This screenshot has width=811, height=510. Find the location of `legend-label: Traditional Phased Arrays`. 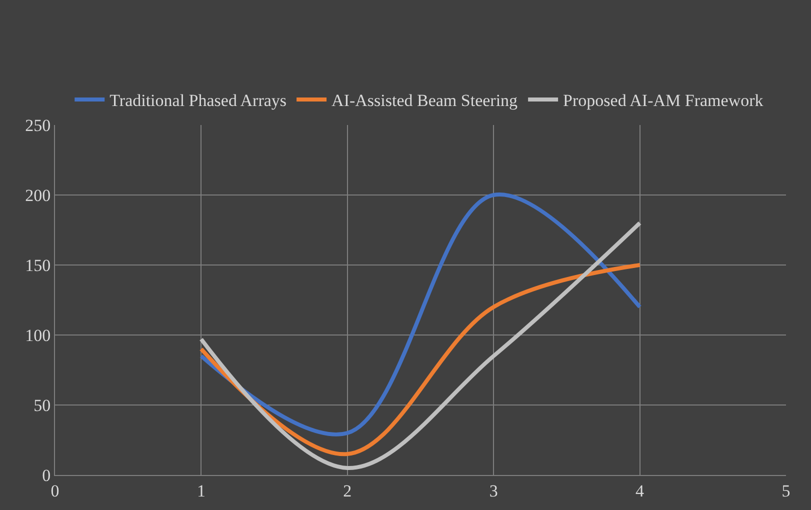

legend-label: Traditional Phased Arrays is located at coordinates (198, 100).